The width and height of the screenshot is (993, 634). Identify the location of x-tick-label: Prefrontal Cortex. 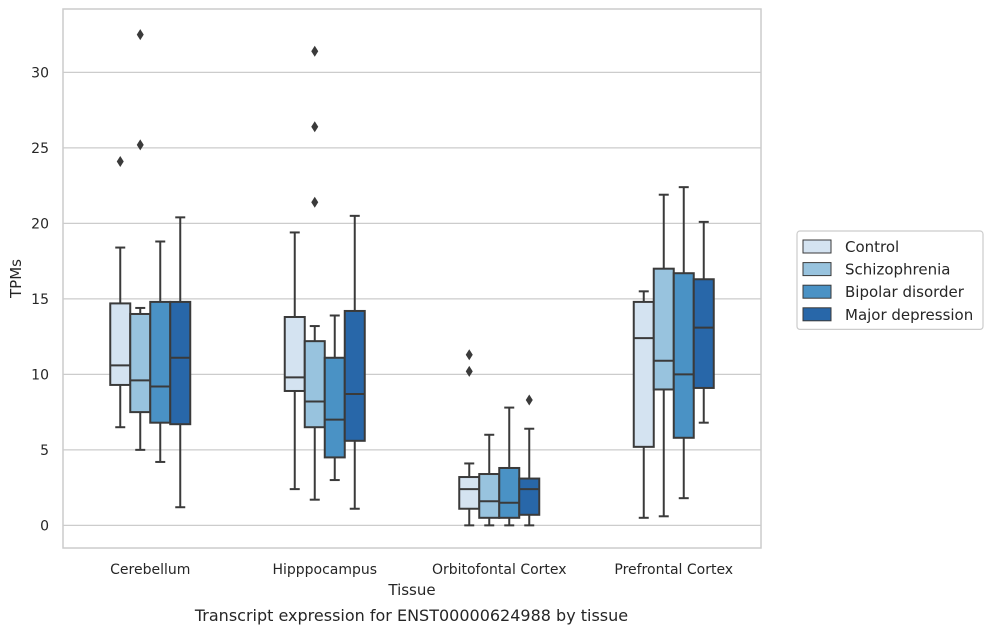
(673, 570).